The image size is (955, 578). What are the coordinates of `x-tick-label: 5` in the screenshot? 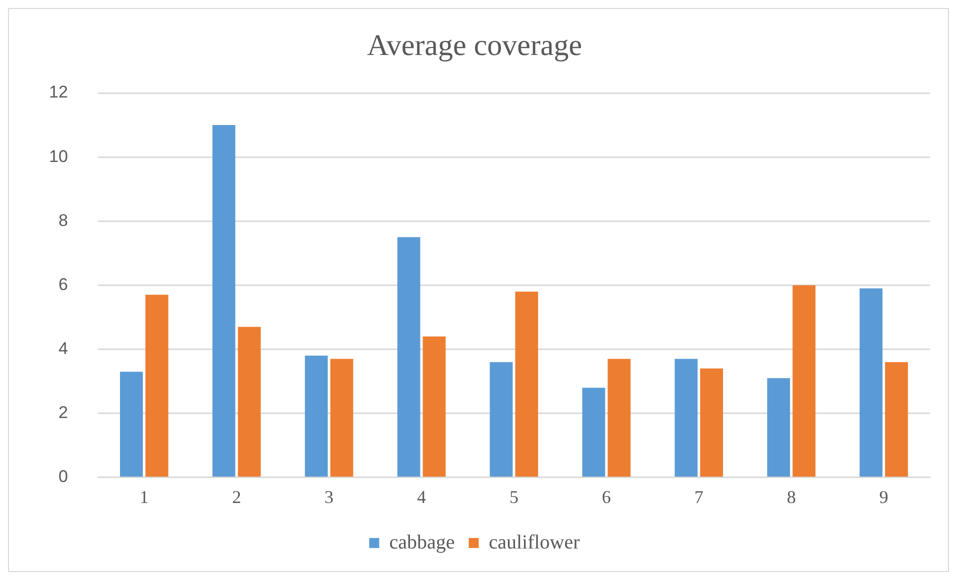 It's located at (513, 496).